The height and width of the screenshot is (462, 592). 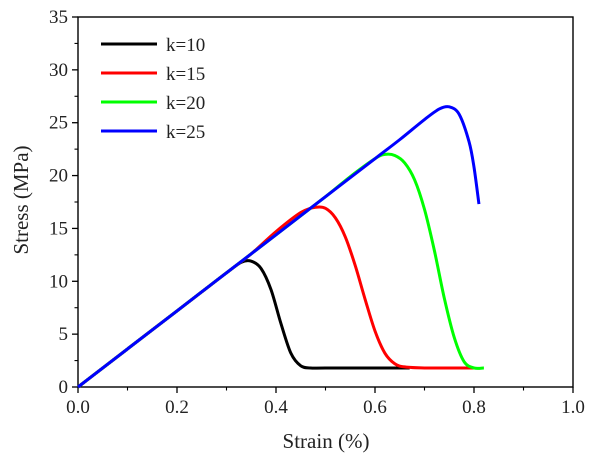 What do you see at coordinates (375, 407) in the screenshot?
I see `x-tick-label: 0.6` at bounding box center [375, 407].